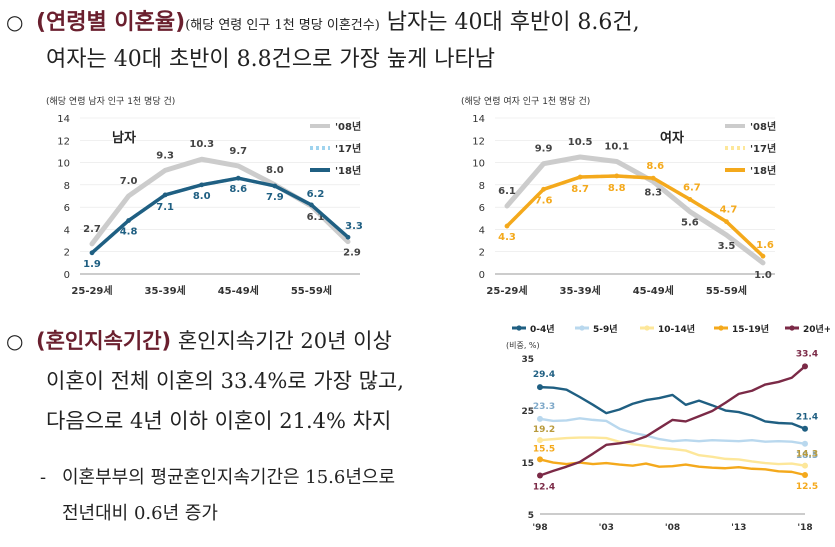 The height and width of the screenshot is (547, 835). What do you see at coordinates (110, 101) in the screenshot?
I see `unit-label: (해당 연령 남자 인구 1천 명당 건)` at bounding box center [110, 101].